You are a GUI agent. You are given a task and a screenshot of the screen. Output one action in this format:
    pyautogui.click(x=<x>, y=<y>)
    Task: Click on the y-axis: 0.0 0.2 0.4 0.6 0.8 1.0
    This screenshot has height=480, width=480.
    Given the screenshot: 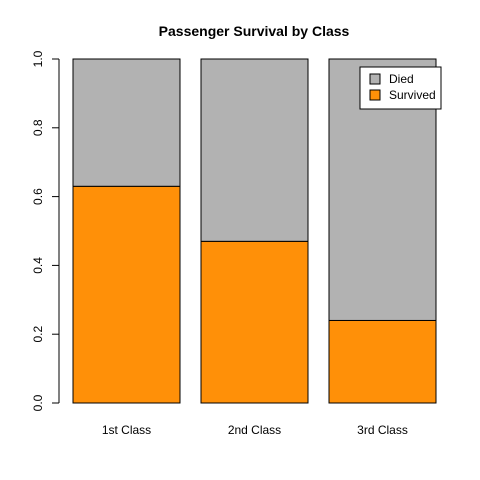 What is the action you would take?
    pyautogui.click(x=45, y=230)
    